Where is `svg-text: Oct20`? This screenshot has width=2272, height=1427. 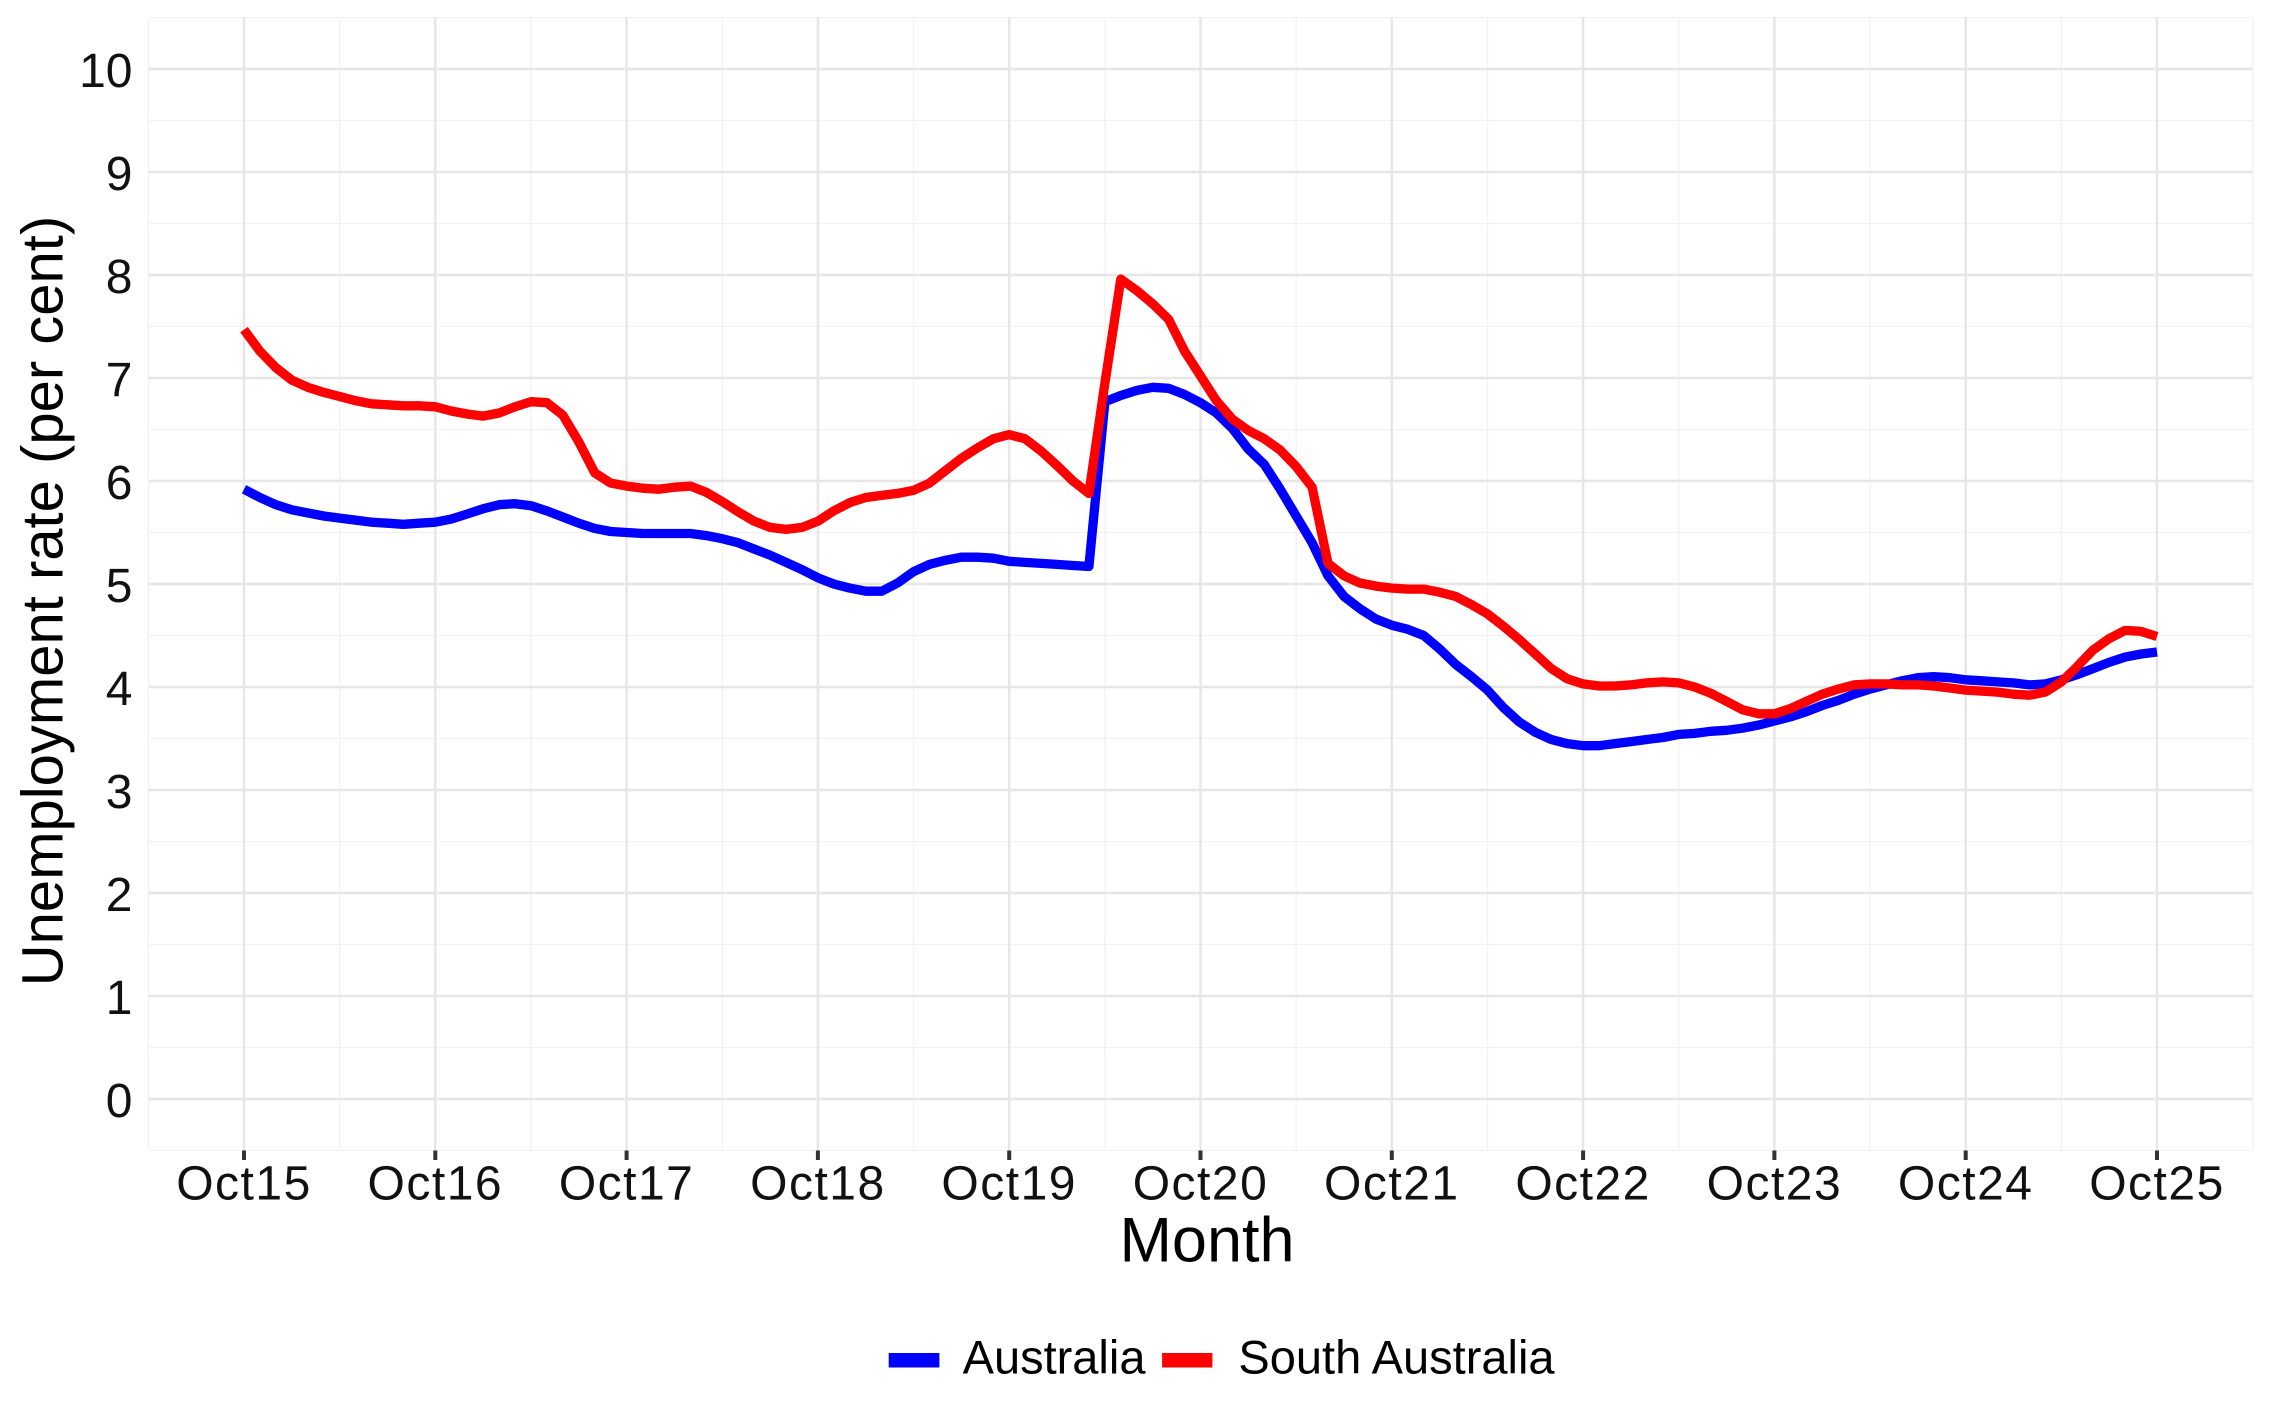 svg-text: Oct20 is located at coordinates (1201, 1184).